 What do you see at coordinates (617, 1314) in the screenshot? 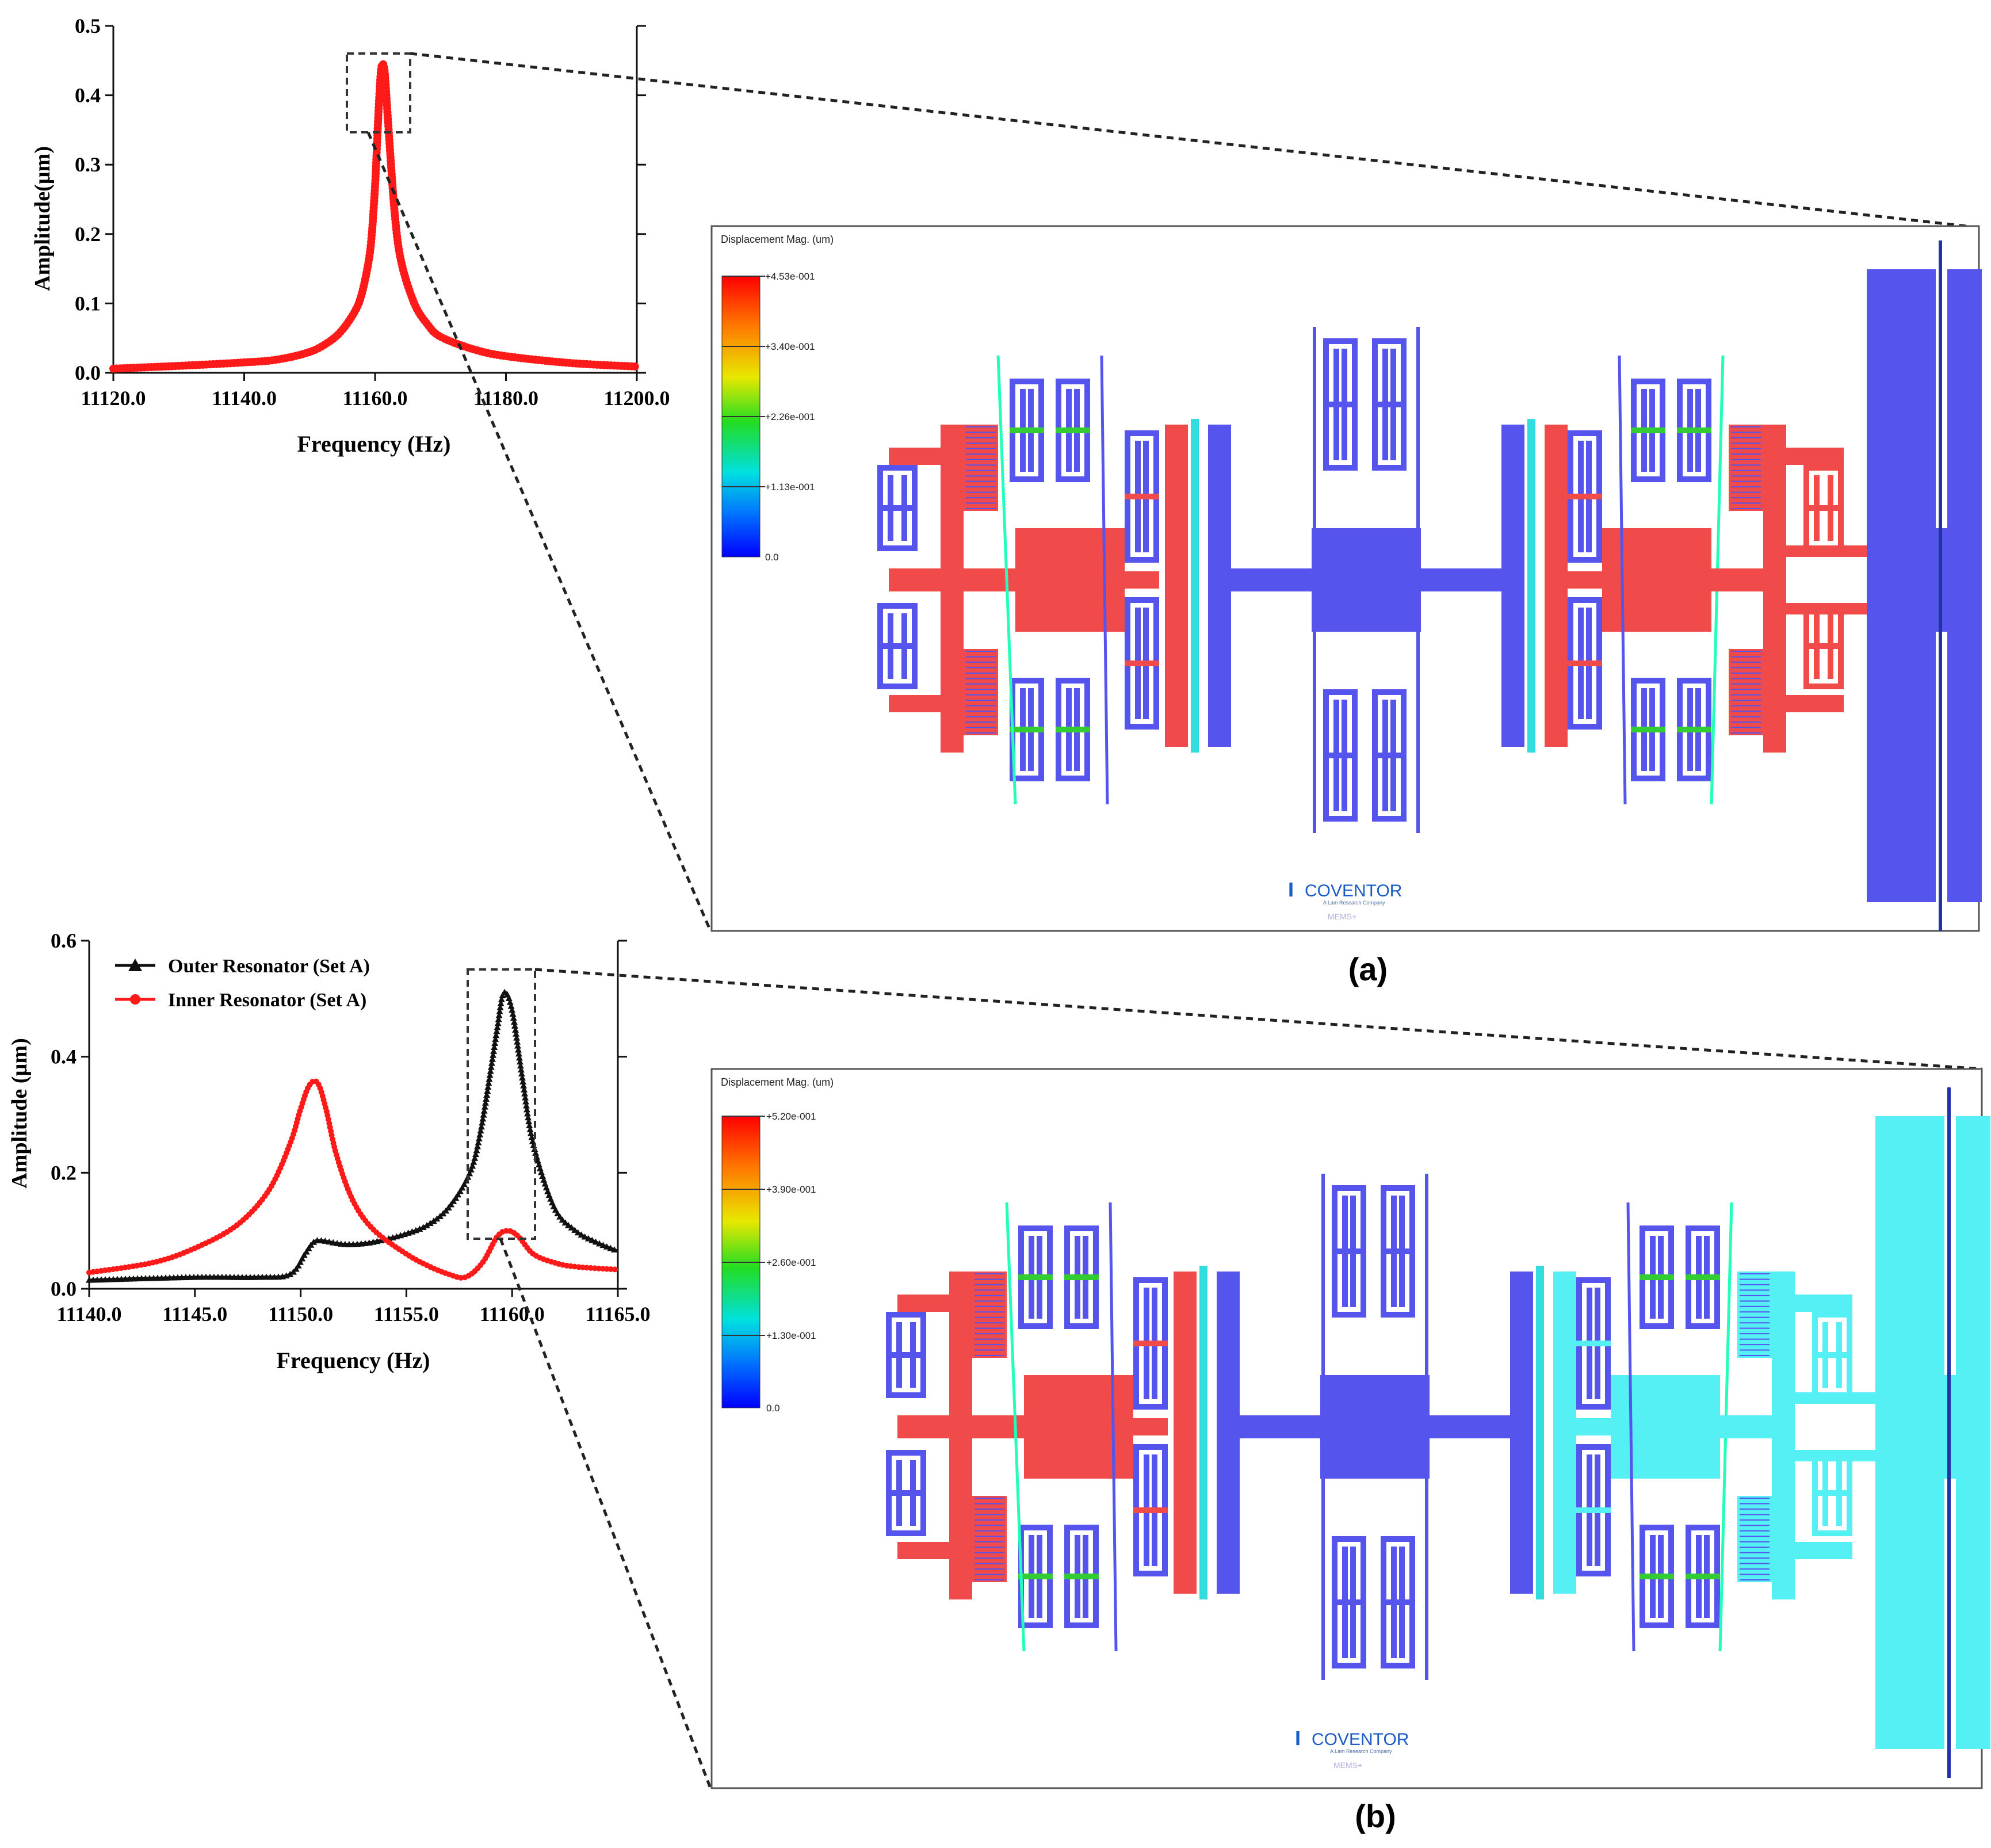
I see `x-tick-label: 11165.0` at bounding box center [617, 1314].